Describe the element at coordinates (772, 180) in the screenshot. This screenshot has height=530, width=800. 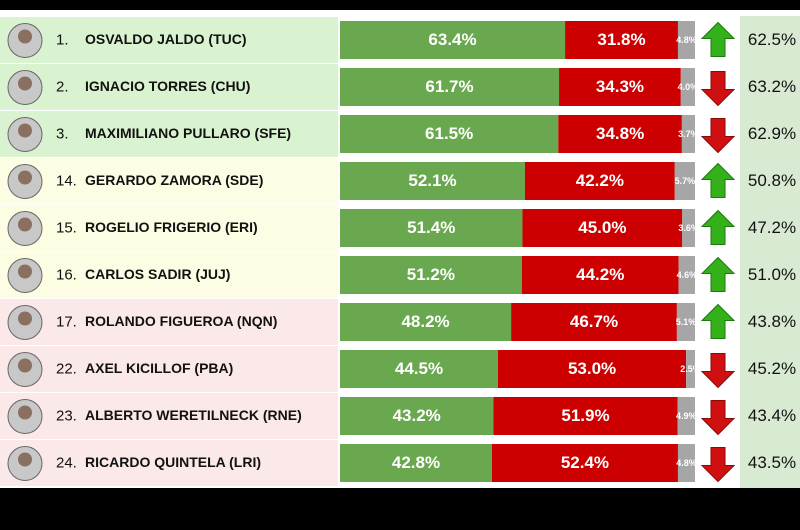
I see `previous-value: 50.8%` at that location.